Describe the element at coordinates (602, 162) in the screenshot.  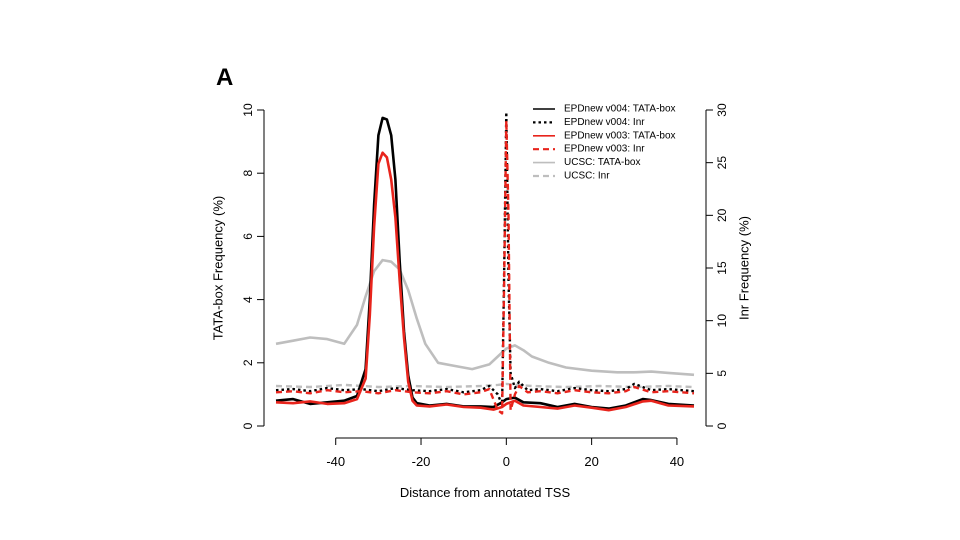
I see `legend-label-ucsc-tata-box: UCSC: TATA-box` at that location.